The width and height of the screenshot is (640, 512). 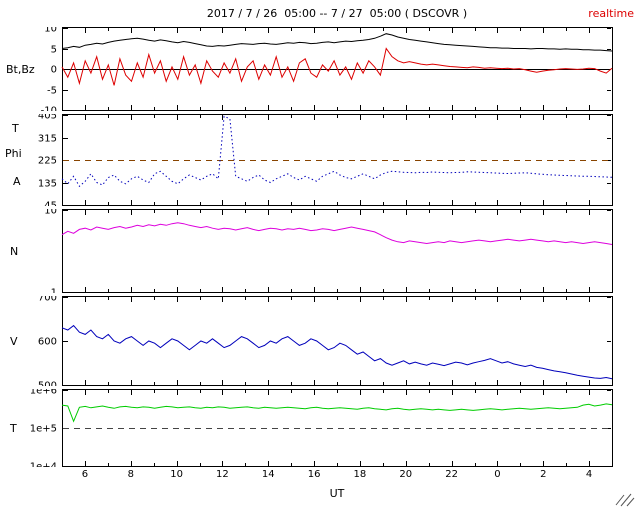 I want to click on y-tick-label: 1e+5, so click(x=43, y=429).